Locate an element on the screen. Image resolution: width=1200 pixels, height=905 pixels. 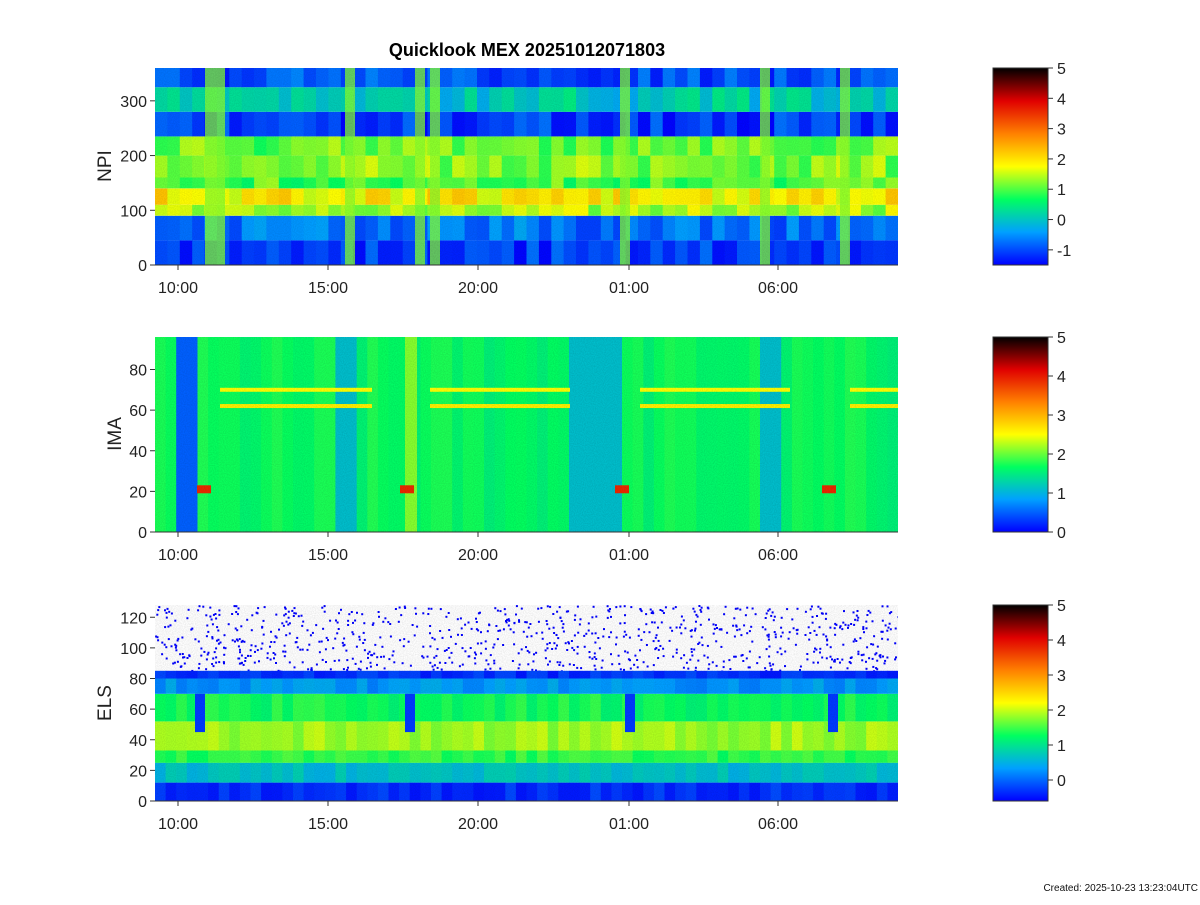
y-tick-label: 200 is located at coordinates (133, 157).